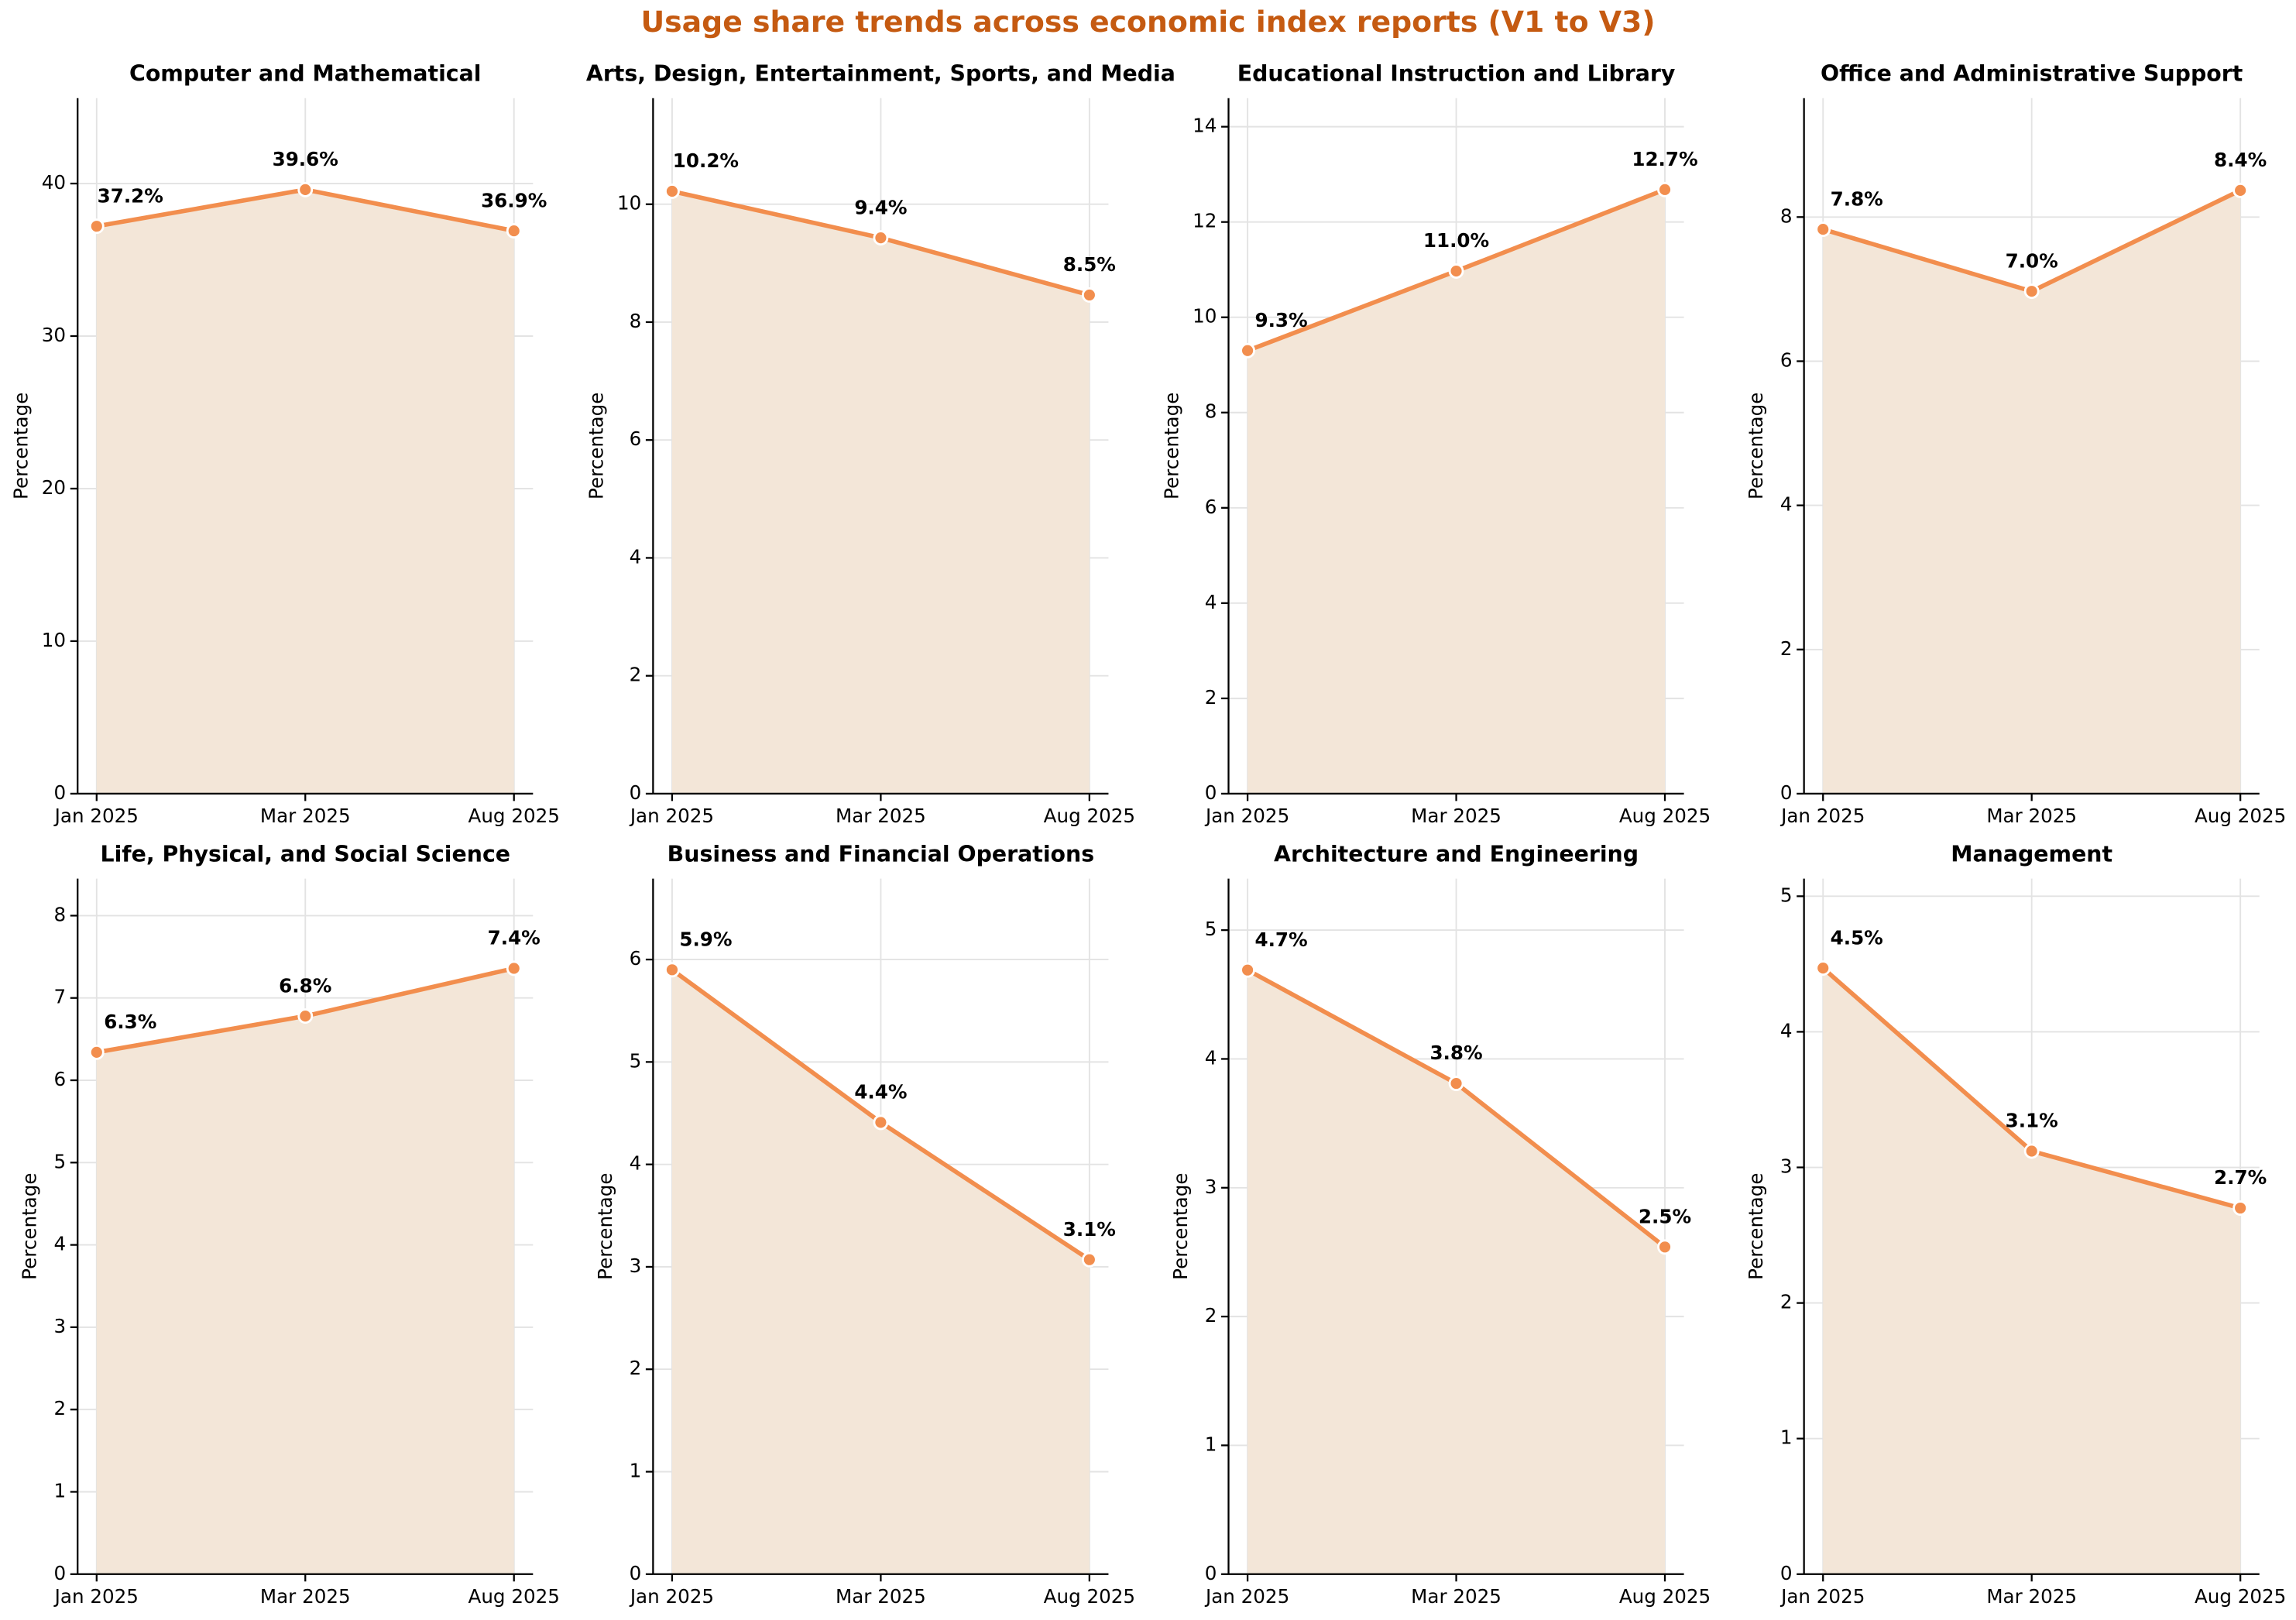 The image size is (2296, 1620). I want to click on value-label: 37.2%, so click(130, 195).